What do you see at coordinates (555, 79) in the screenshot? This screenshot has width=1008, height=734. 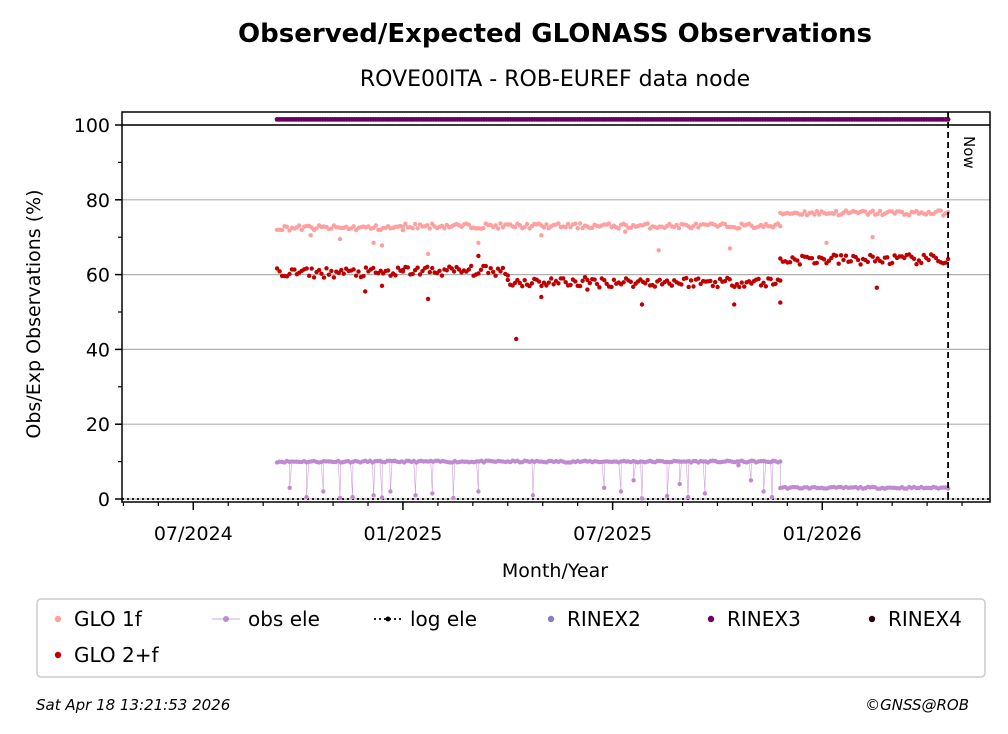 I see `chart-subtitle: ROVE00ITA - ROB-EUREF data node` at bounding box center [555, 79].